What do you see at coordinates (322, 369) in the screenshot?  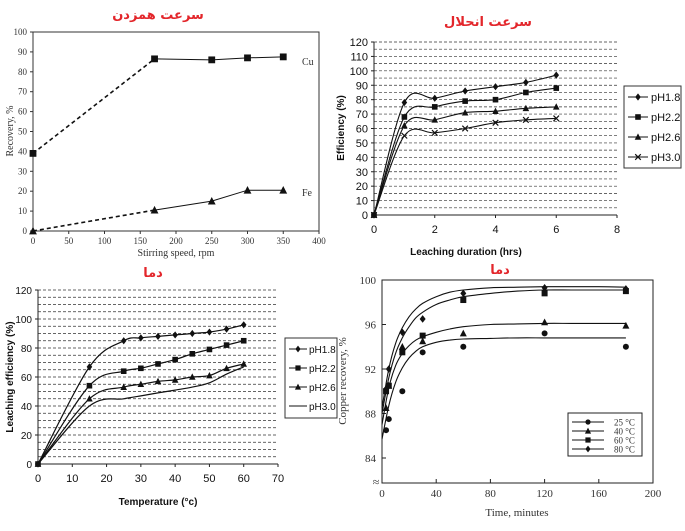 I see `p3-legend-label-1: pH2.2` at bounding box center [322, 369].